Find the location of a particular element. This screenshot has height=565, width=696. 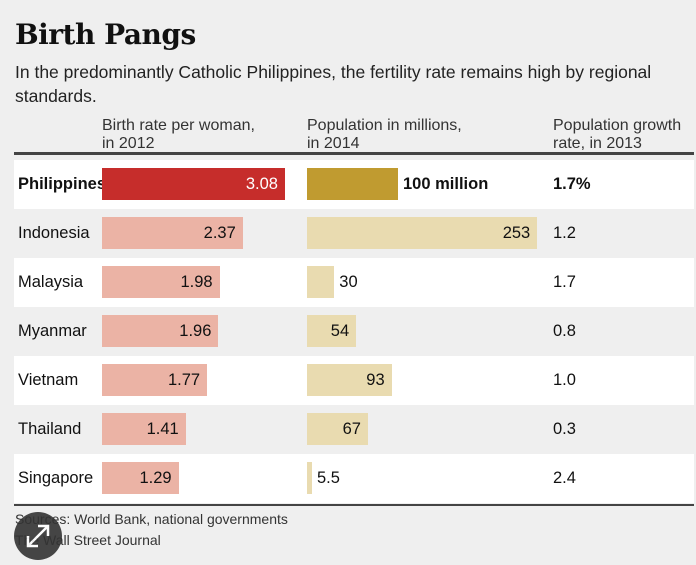

population-label: 30 is located at coordinates (348, 282).